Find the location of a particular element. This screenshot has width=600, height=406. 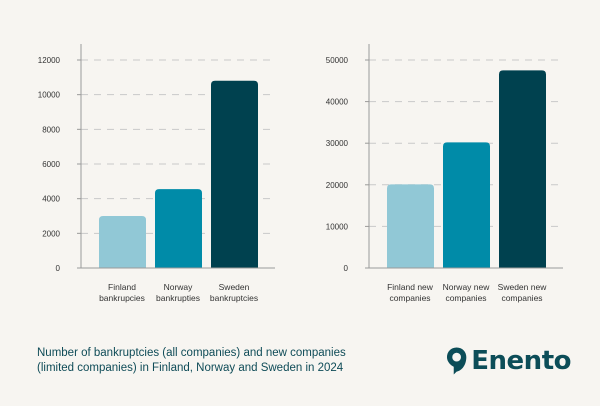

y-tick-label: 50000 is located at coordinates (337, 60).